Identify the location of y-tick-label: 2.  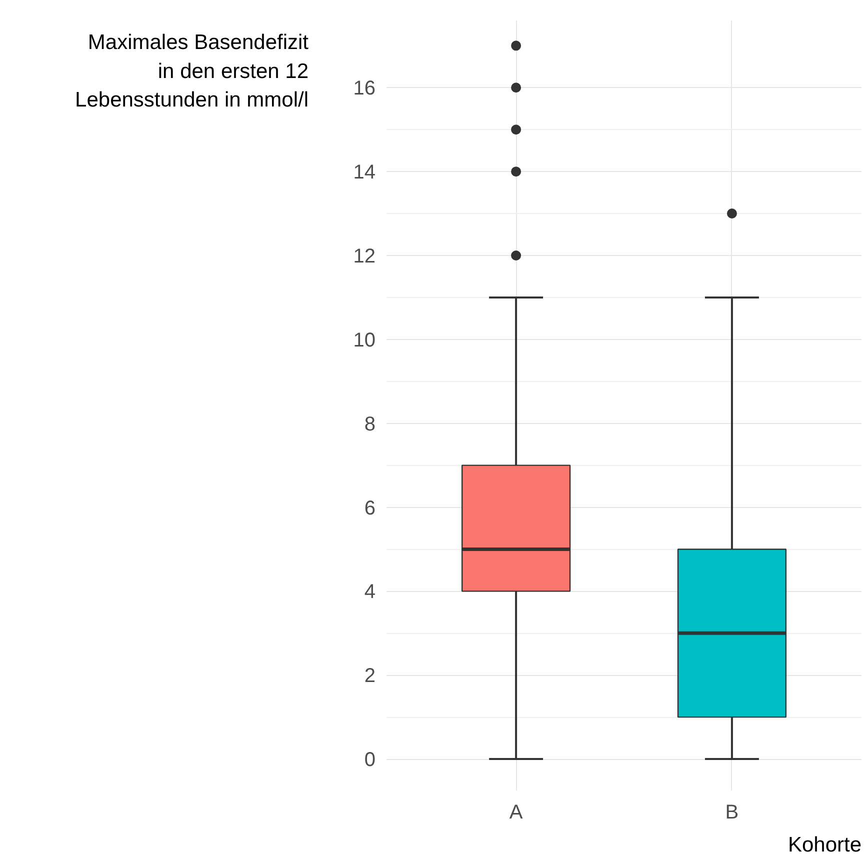
(370, 676).